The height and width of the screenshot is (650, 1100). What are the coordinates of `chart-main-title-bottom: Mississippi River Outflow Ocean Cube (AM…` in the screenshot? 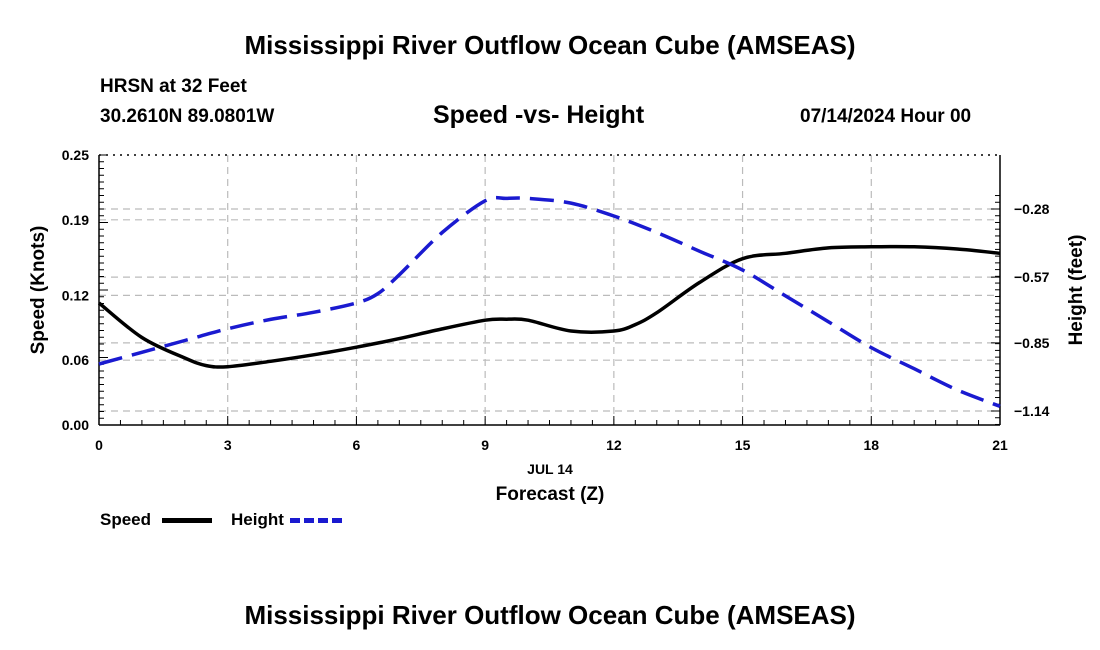 It's located at (550, 615).